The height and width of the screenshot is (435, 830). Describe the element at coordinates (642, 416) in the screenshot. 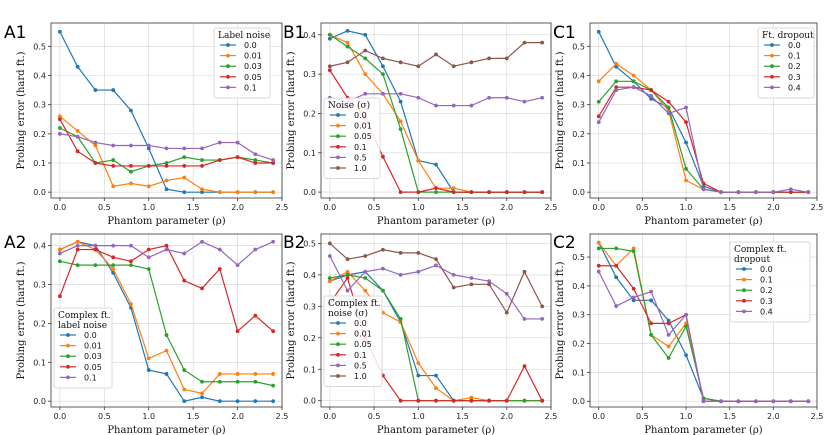

I see `x-tick-label: 0.5` at that location.